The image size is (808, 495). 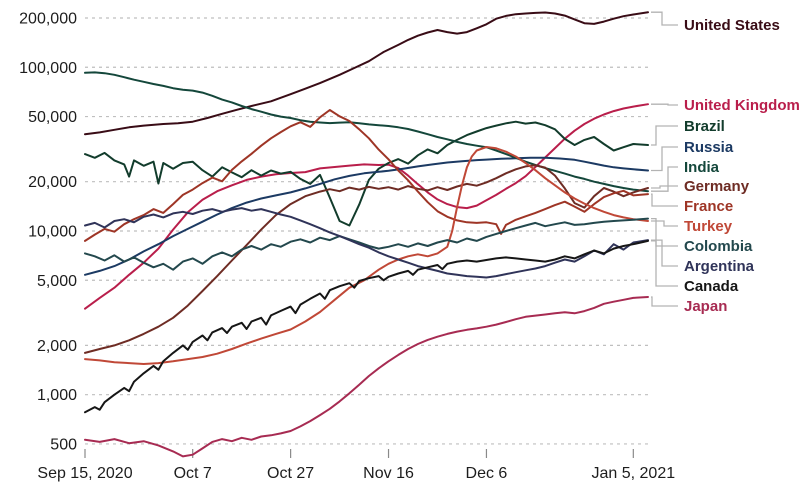 What do you see at coordinates (664, 200) in the screenshot?
I see `leader-line-france` at bounding box center [664, 200].